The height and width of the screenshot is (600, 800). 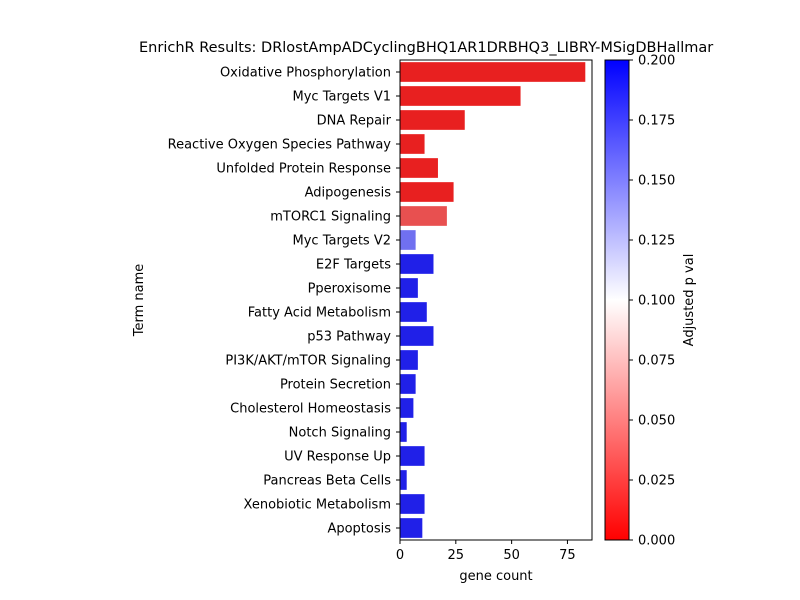 I want to click on x-tick-label: 0, so click(x=400, y=555).